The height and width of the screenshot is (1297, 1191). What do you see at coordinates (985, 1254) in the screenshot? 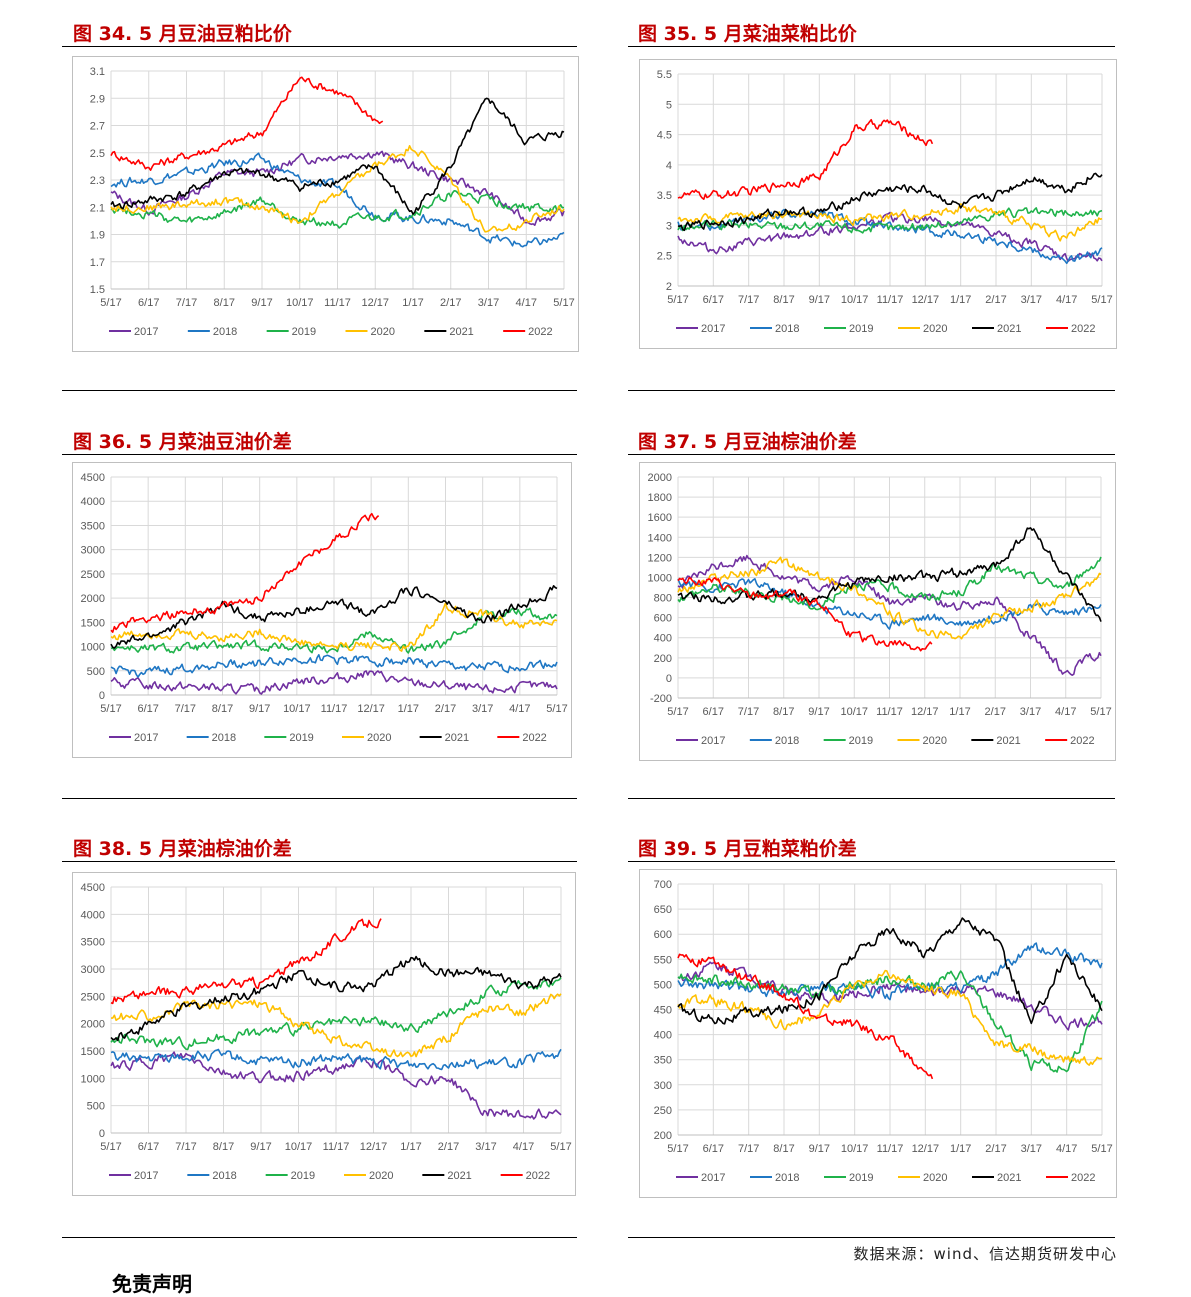
I see `data-source-note: 数据来源：wind、信达期货研发中心` at bounding box center [985, 1254].